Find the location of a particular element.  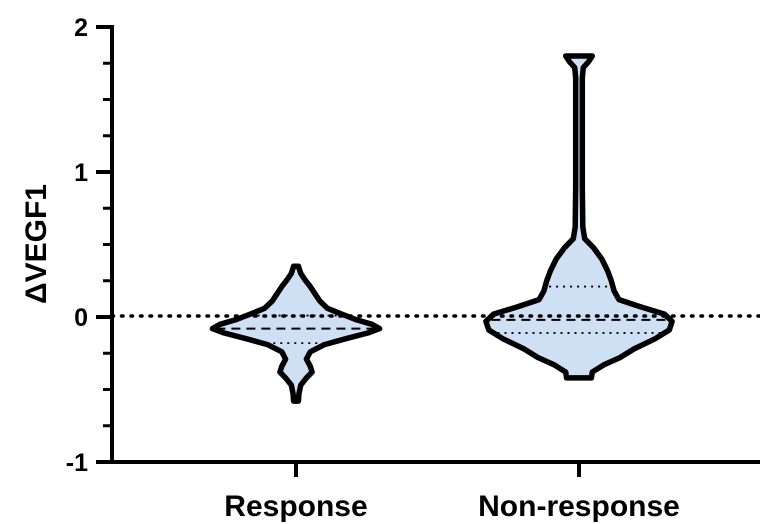

y-tick-label-3: 2 is located at coordinates (81, 28).